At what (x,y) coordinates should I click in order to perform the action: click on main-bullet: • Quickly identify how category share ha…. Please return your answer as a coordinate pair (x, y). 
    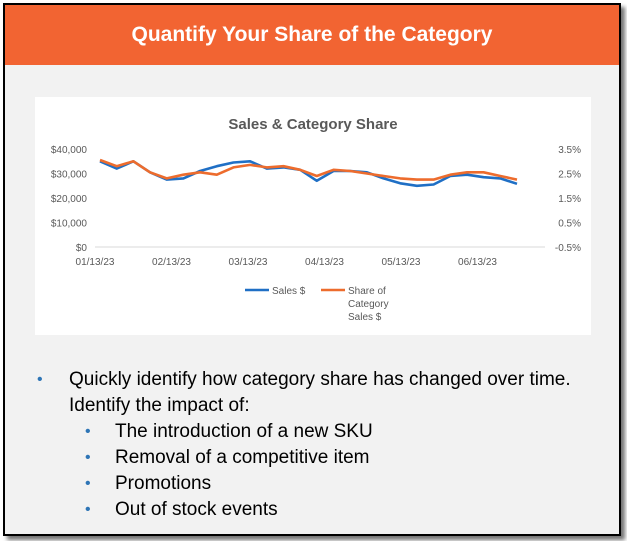
    Looking at the image, I should click on (325, 393).